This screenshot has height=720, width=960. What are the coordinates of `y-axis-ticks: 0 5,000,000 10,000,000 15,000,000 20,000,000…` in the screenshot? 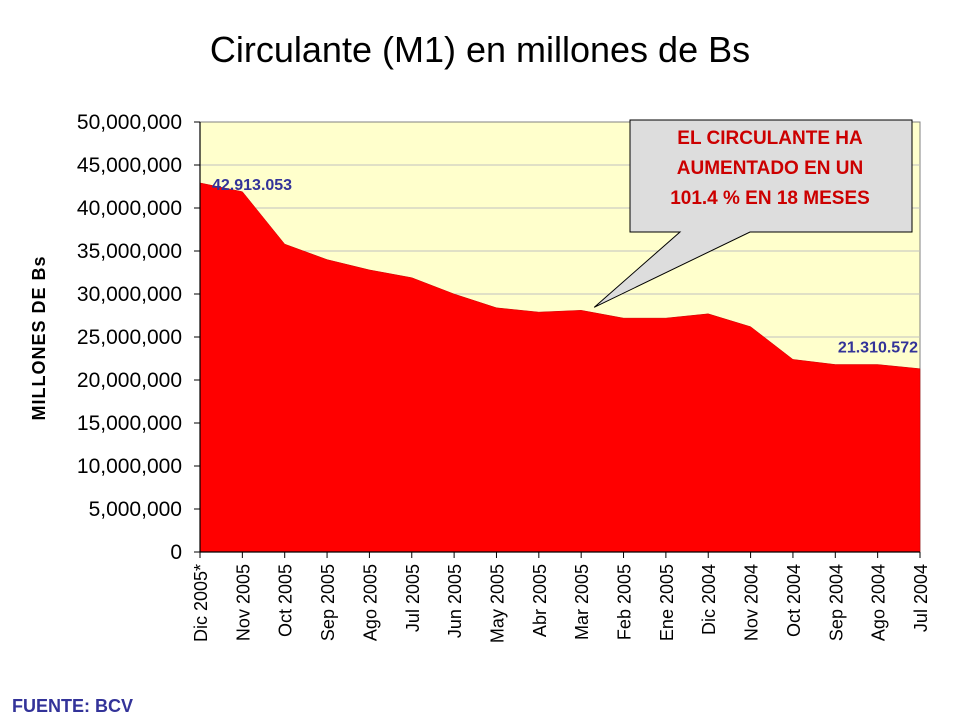 It's located at (138, 337).